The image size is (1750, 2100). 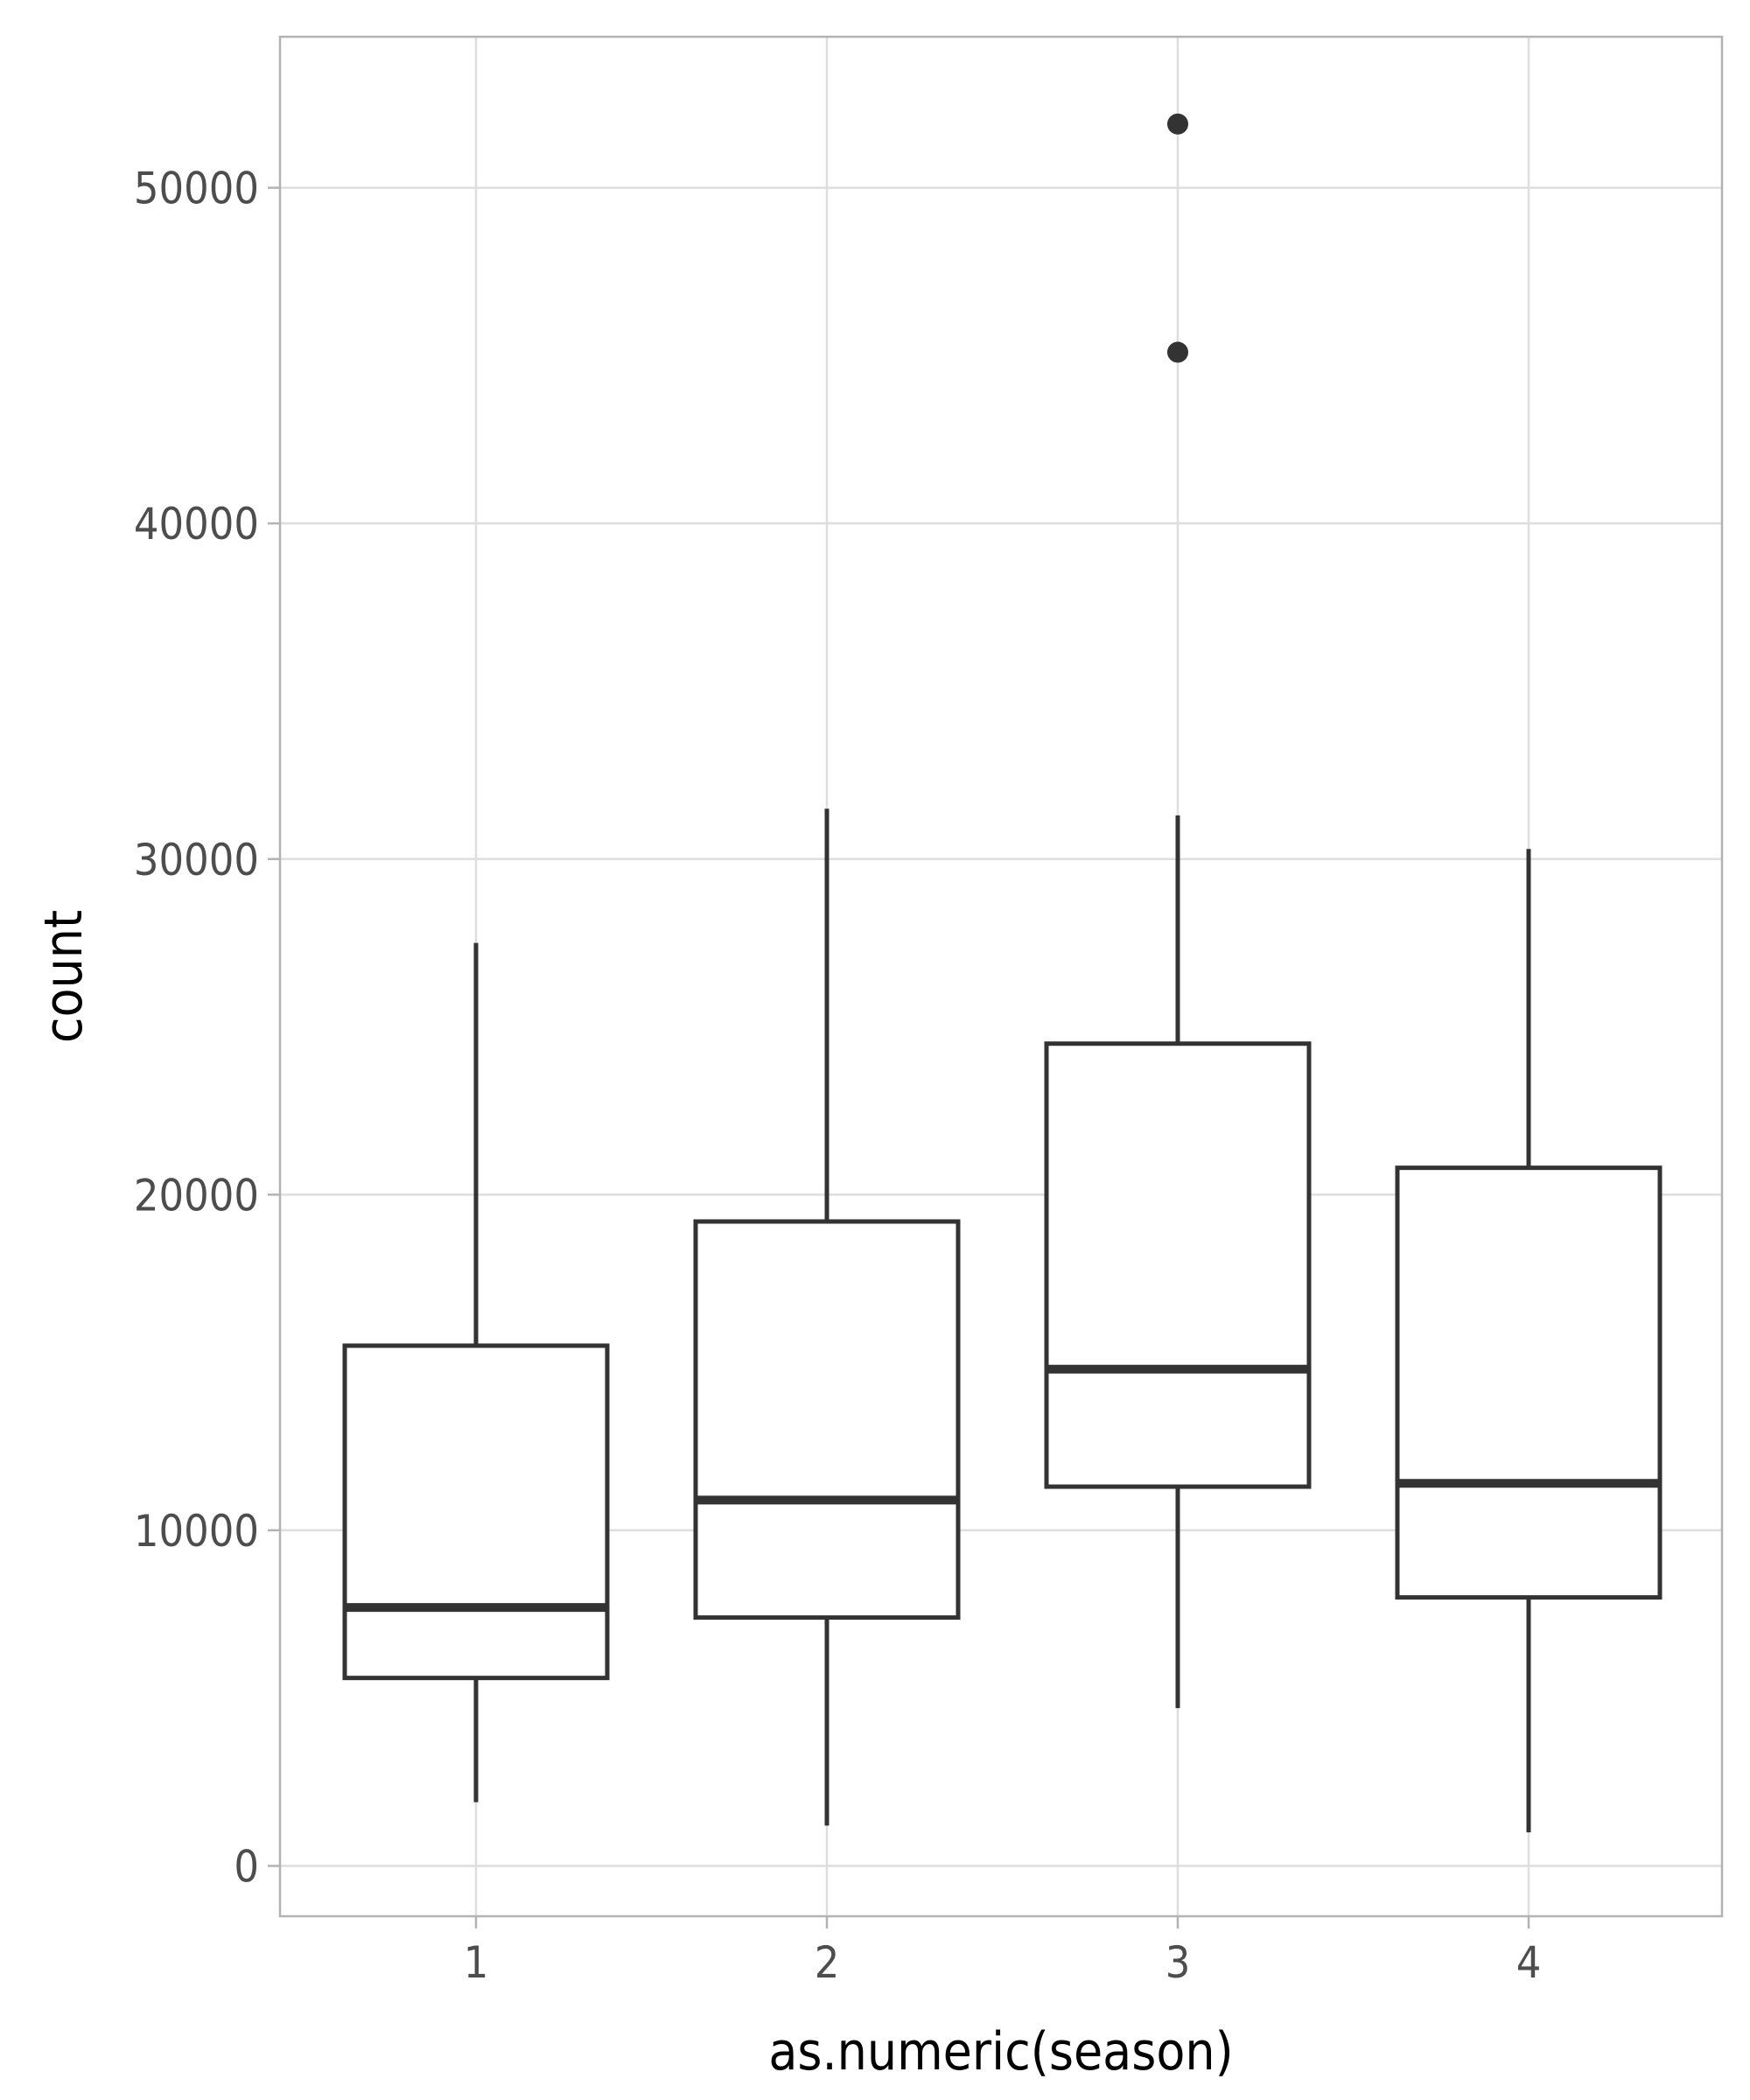 What do you see at coordinates (476, 1962) in the screenshot?
I see `x-tick-label: 1` at bounding box center [476, 1962].